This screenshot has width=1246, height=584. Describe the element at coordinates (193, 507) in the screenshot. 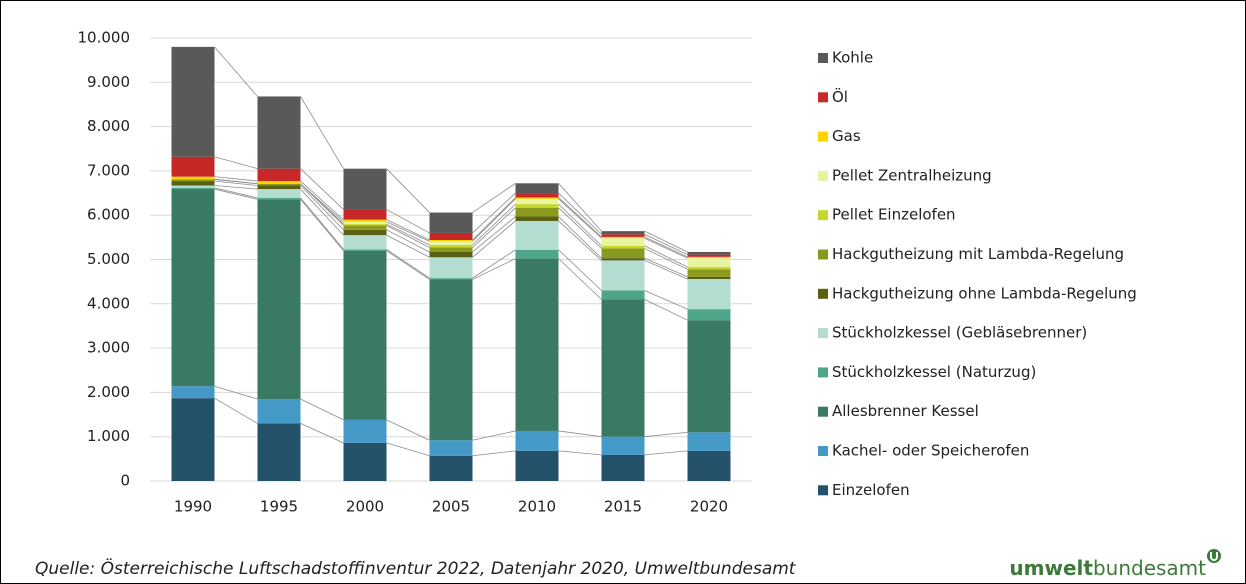

I see `x-tick-label: 1990` at that location.